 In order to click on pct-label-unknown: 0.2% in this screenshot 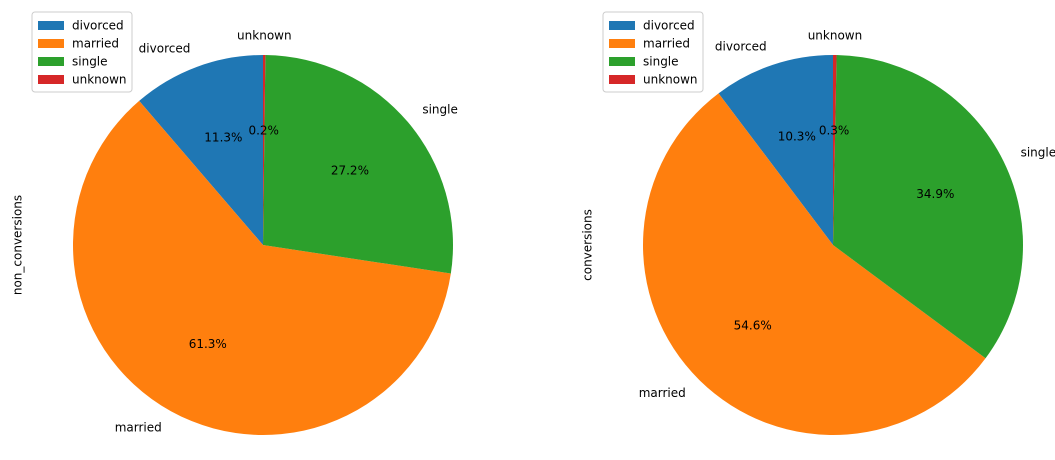, I will do `click(263, 131)`.